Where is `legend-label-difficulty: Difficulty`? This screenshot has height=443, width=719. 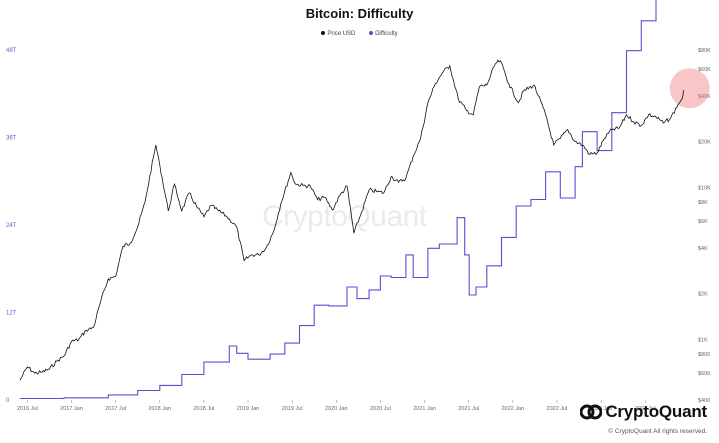 legend-label-difficulty: Difficulty is located at coordinates (386, 34).